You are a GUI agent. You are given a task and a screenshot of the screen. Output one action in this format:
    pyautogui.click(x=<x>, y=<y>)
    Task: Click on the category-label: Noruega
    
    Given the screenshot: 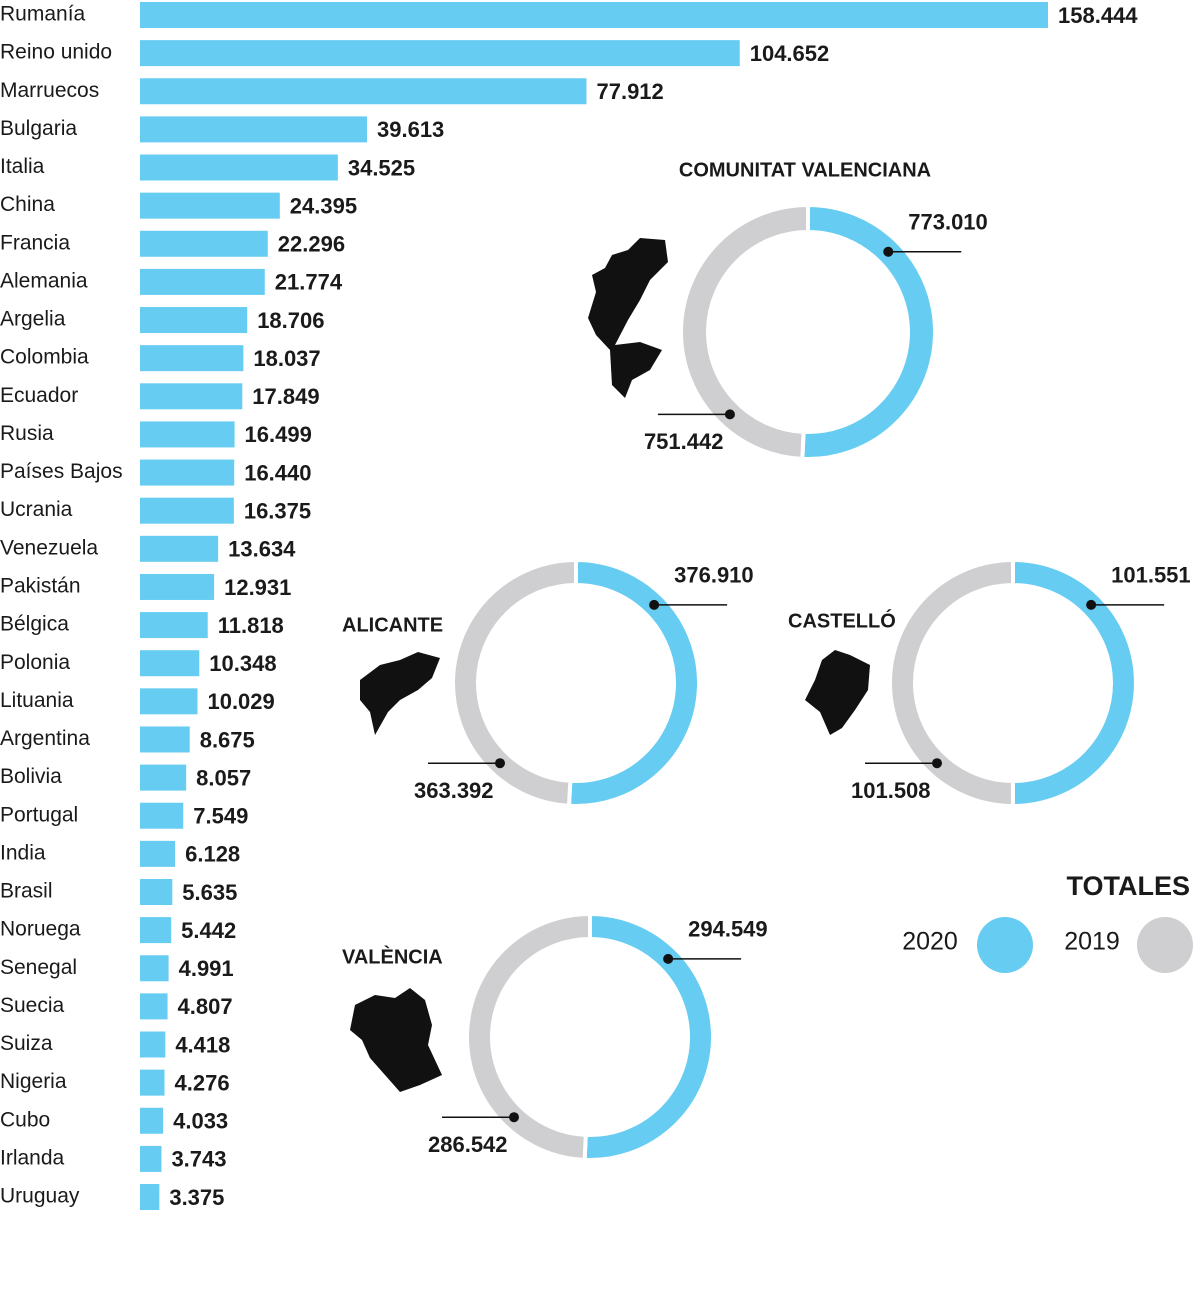 What is the action you would take?
    pyautogui.click(x=40, y=929)
    